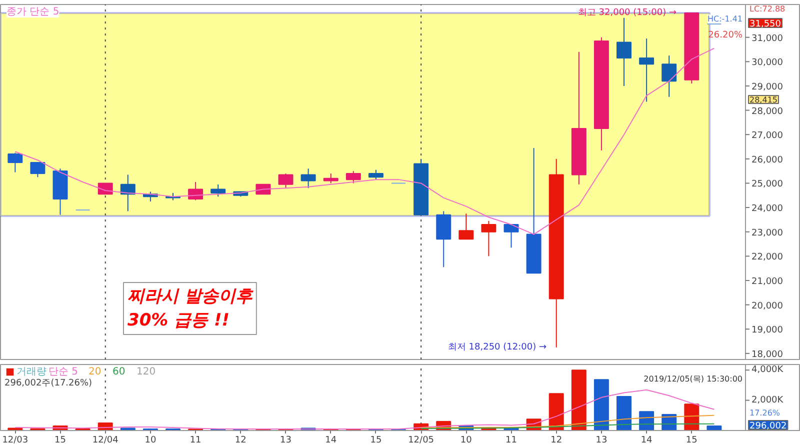 This screenshot has height=448, width=800. What do you see at coordinates (191, 308) in the screenshot?
I see `annotation: 찌라시 발송이후 30% 급등 !!` at bounding box center [191, 308].